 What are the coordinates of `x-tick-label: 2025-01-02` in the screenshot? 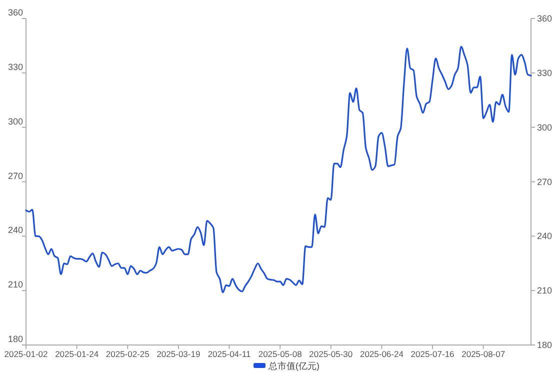 It's located at (26, 354).